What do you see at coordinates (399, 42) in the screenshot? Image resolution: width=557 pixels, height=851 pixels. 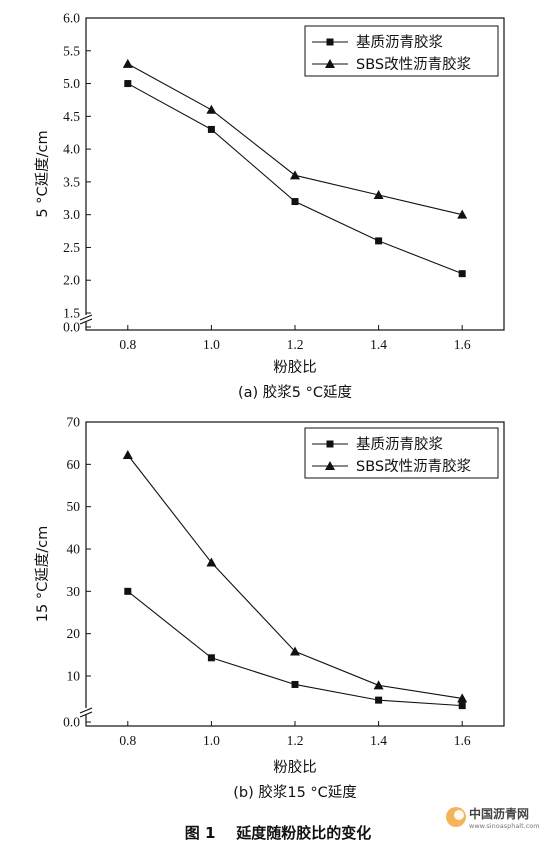 I see `chart-a-legend-label: 基质沥青胶浆` at bounding box center [399, 42].